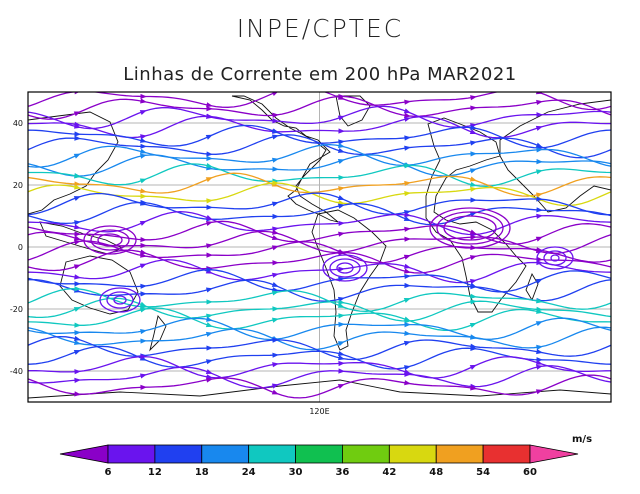  What do you see at coordinates (555, 156) in the screenshot?
I see `asia-outline` at bounding box center [555, 156].